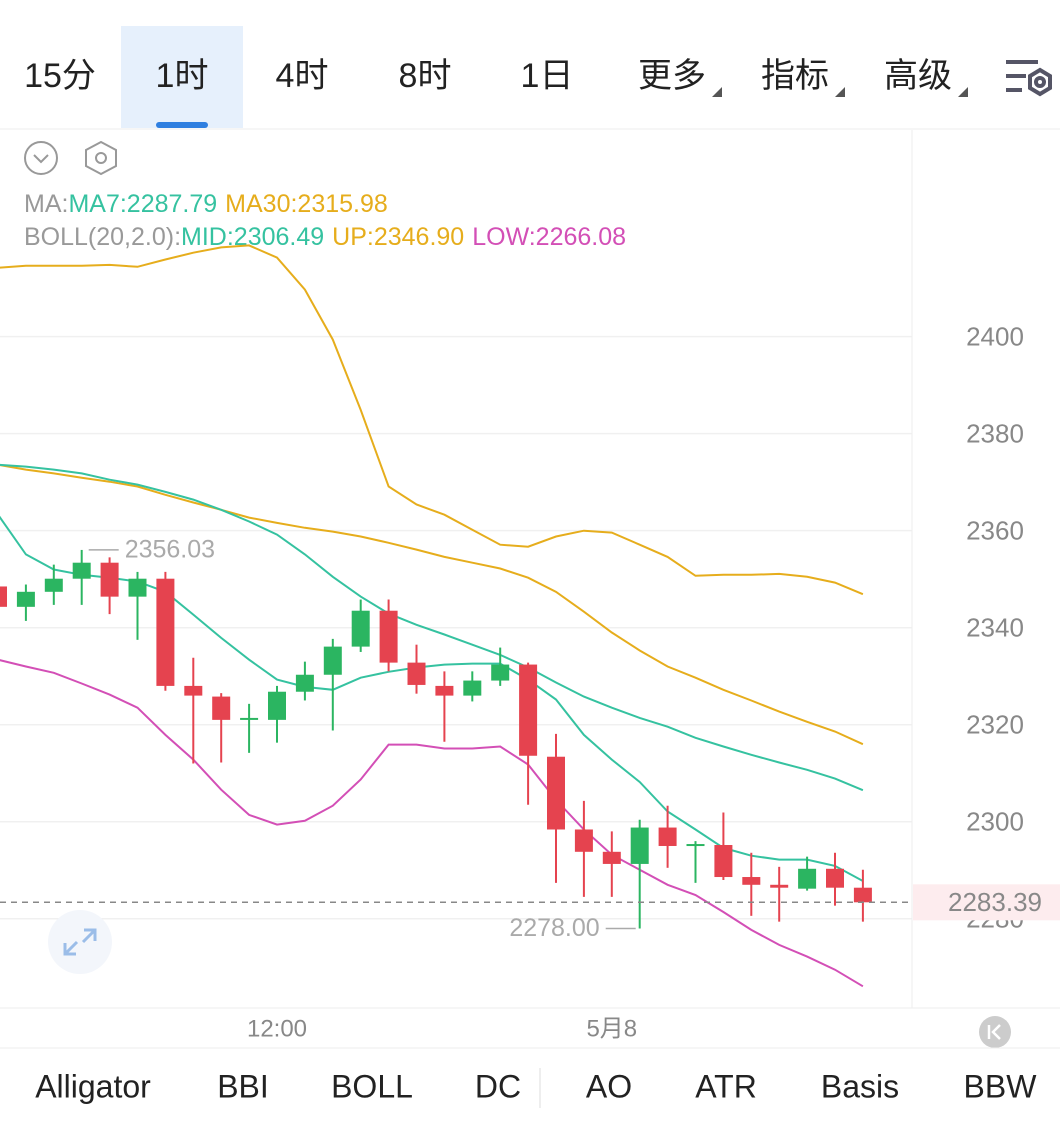  Describe the element at coordinates (995, 1032) in the screenshot. I see `scroll-back-button` at that location.